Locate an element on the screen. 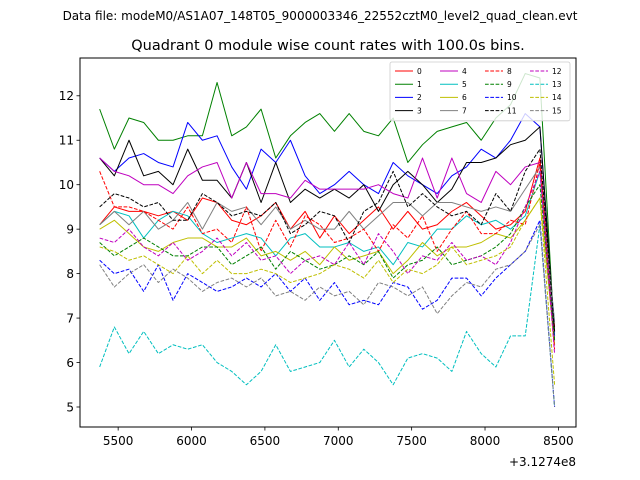  y-tick-label: 12 is located at coordinates (66, 96).